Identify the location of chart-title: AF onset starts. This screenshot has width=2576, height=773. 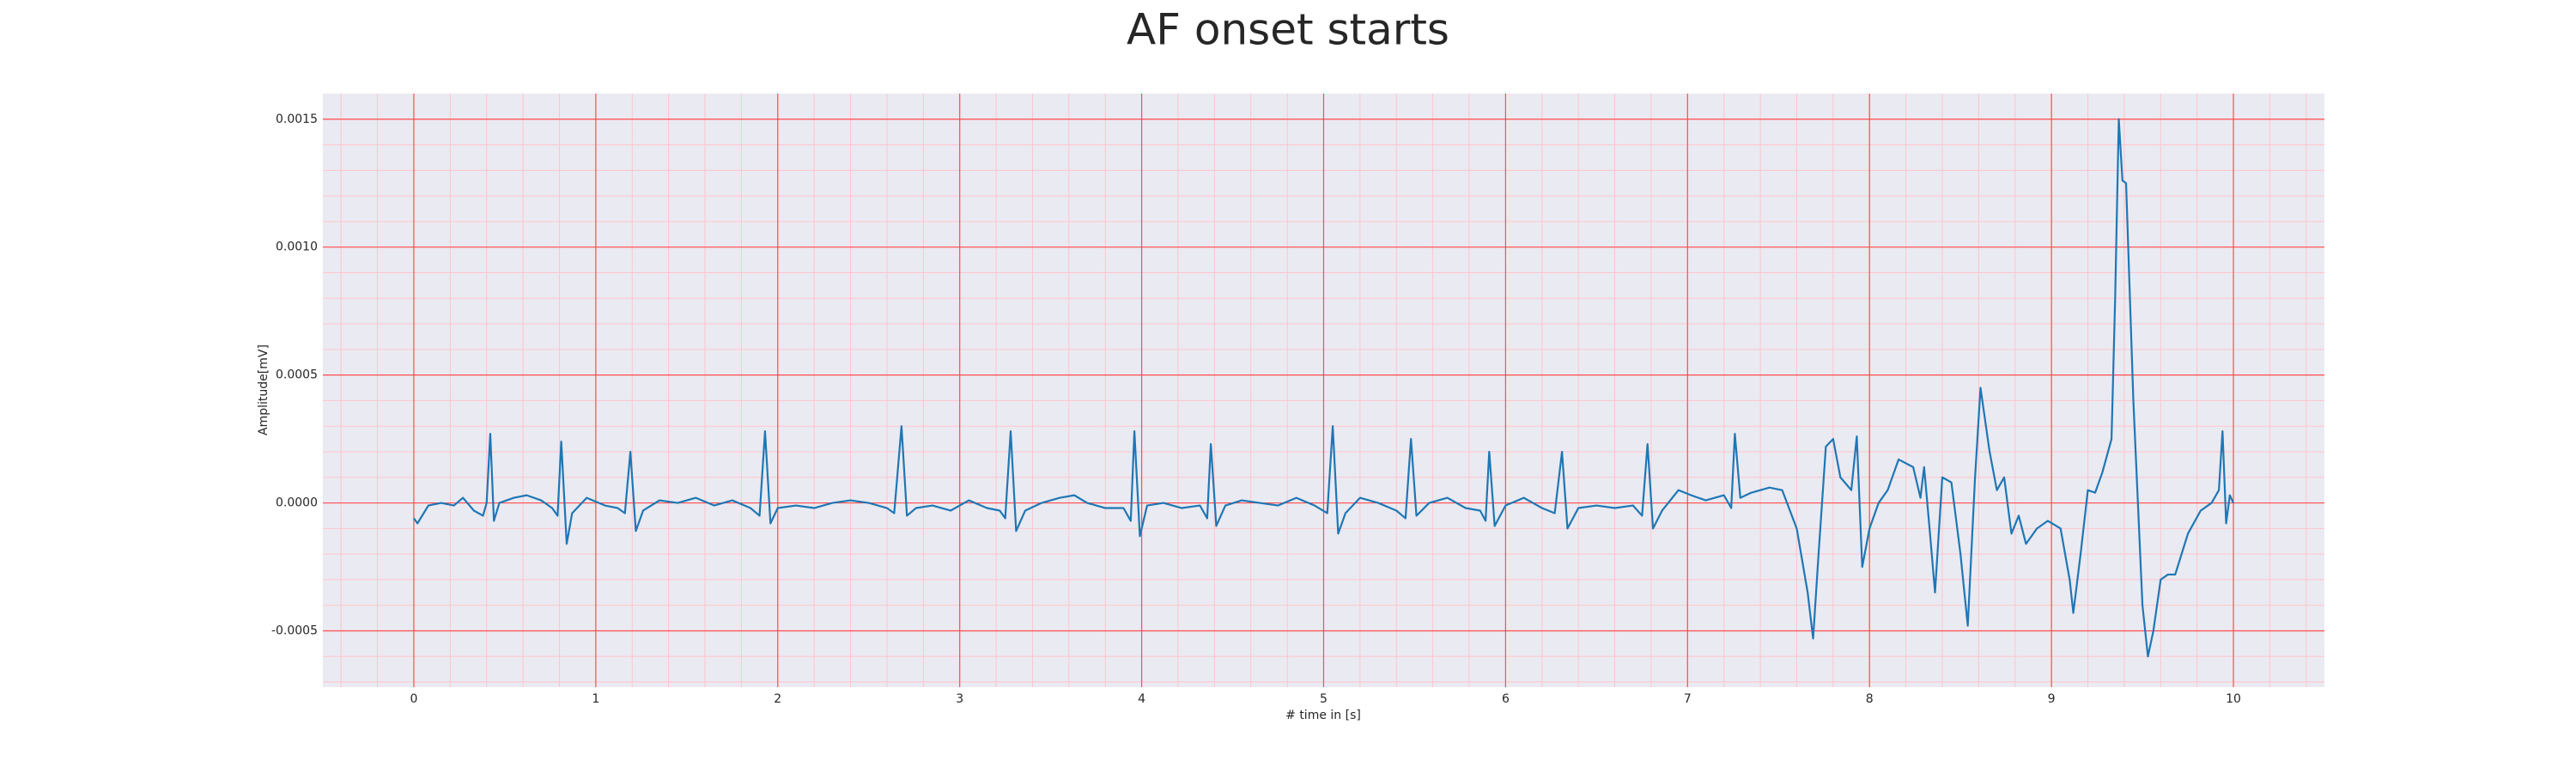
(1288, 30).